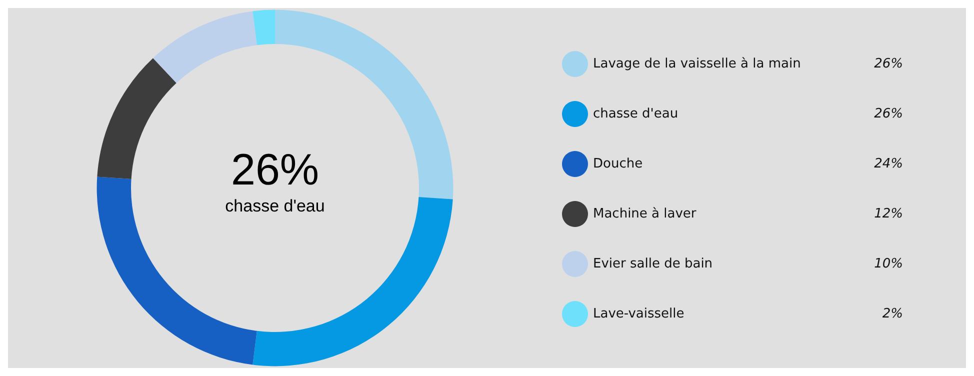 The height and width of the screenshot is (376, 974). I want to click on text: 26%, so click(275, 170).